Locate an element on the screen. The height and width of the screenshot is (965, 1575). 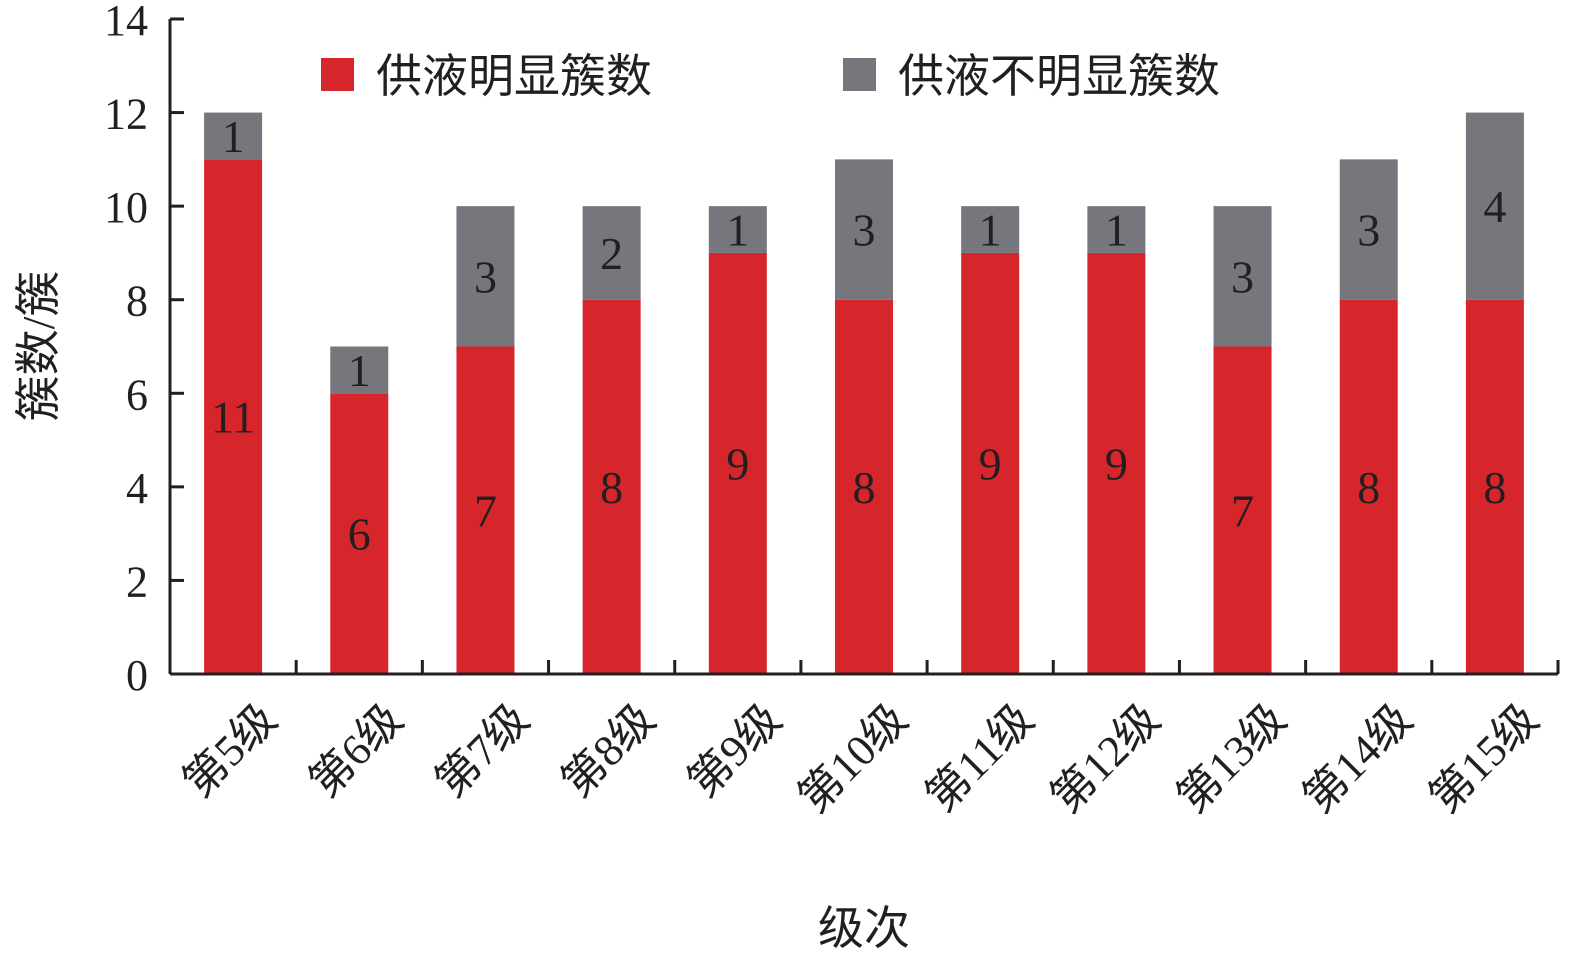
y-tick-label: 14 is located at coordinates (126, 22).